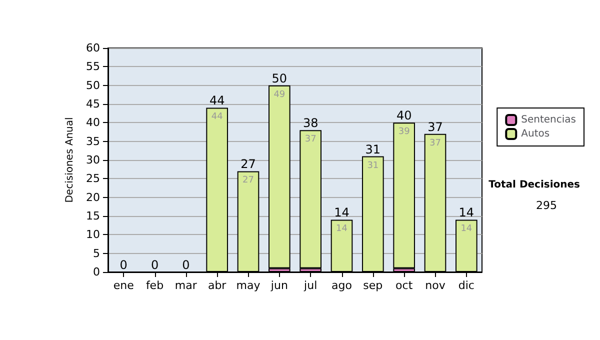 This screenshot has height=340, width=600. I want to click on data-label: 44, so click(217, 117).